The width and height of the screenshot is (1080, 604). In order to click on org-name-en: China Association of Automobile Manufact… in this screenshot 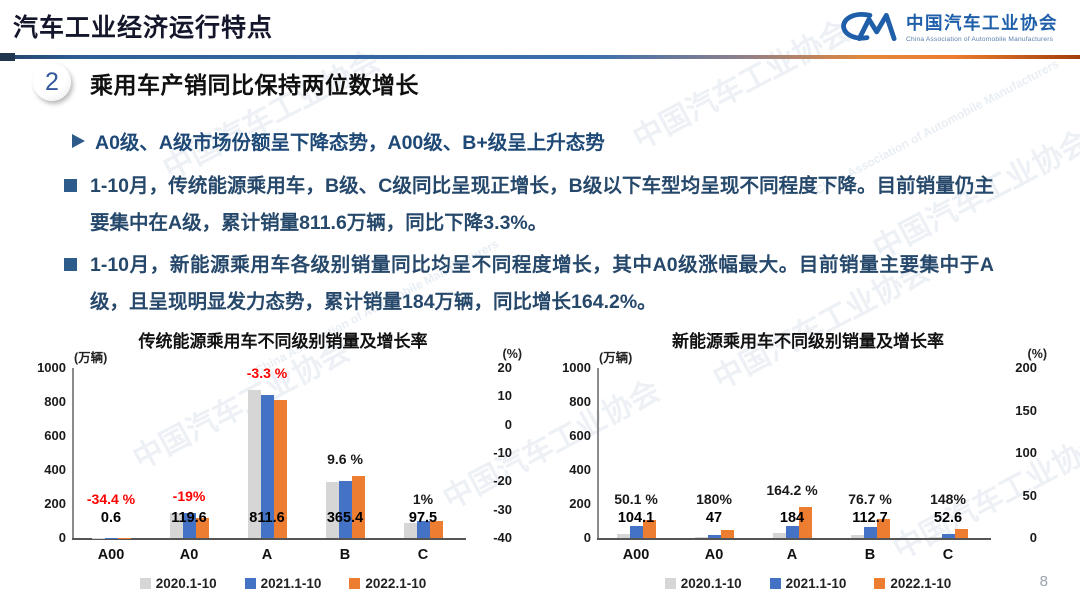, I will do `click(980, 39)`.